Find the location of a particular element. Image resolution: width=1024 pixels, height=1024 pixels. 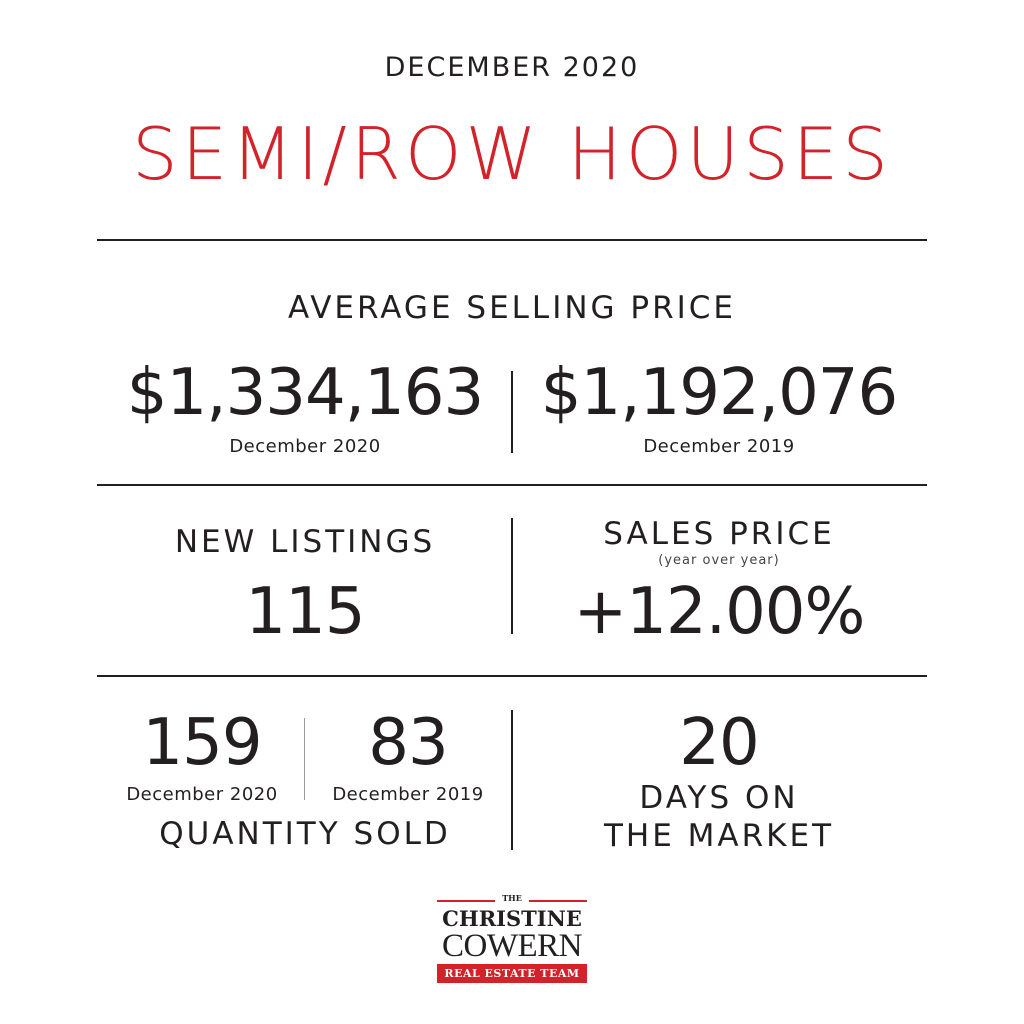

average-price-previous-period: December 2019 is located at coordinates (719, 446).